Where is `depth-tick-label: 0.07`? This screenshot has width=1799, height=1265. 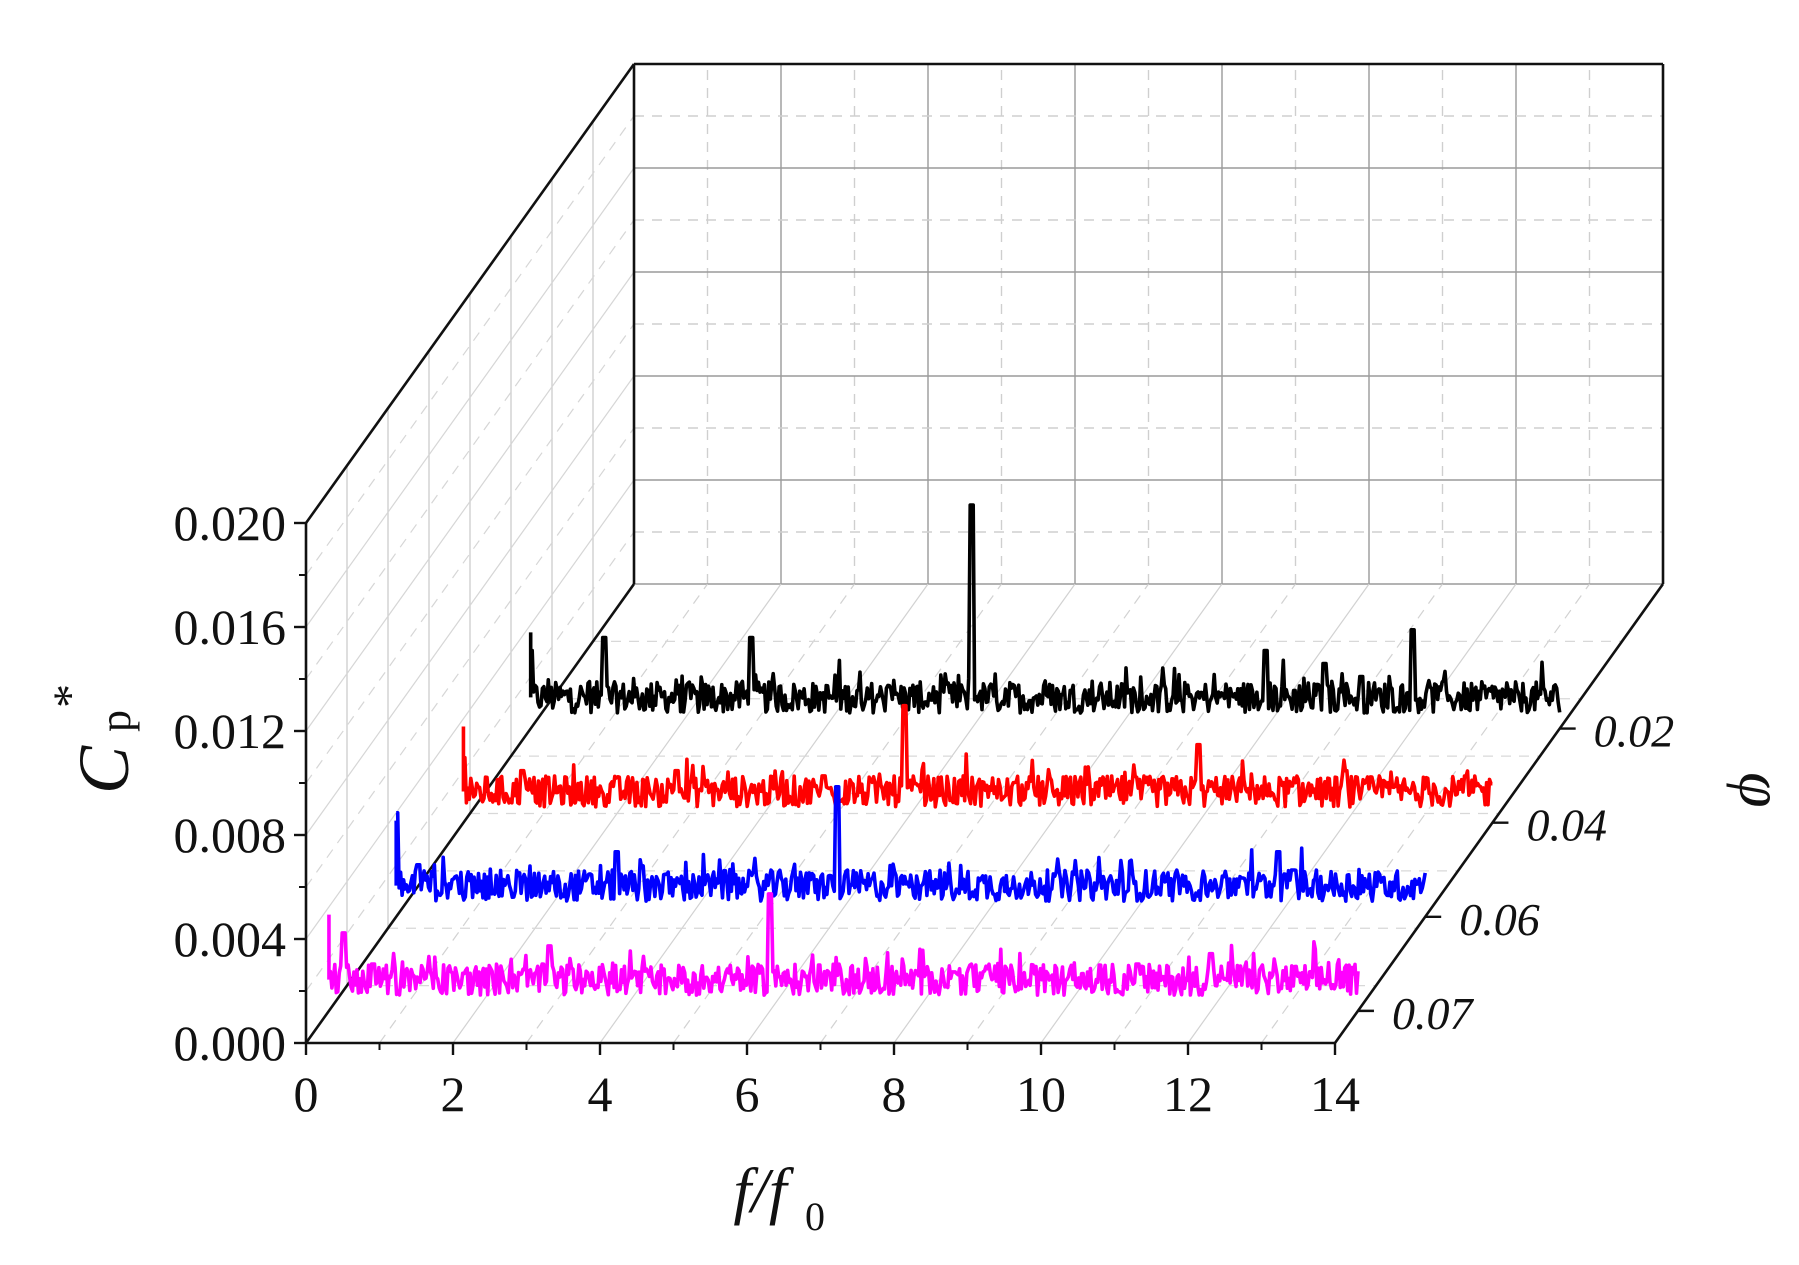
depth-tick-label: 0.07 is located at coordinates (1433, 1013).